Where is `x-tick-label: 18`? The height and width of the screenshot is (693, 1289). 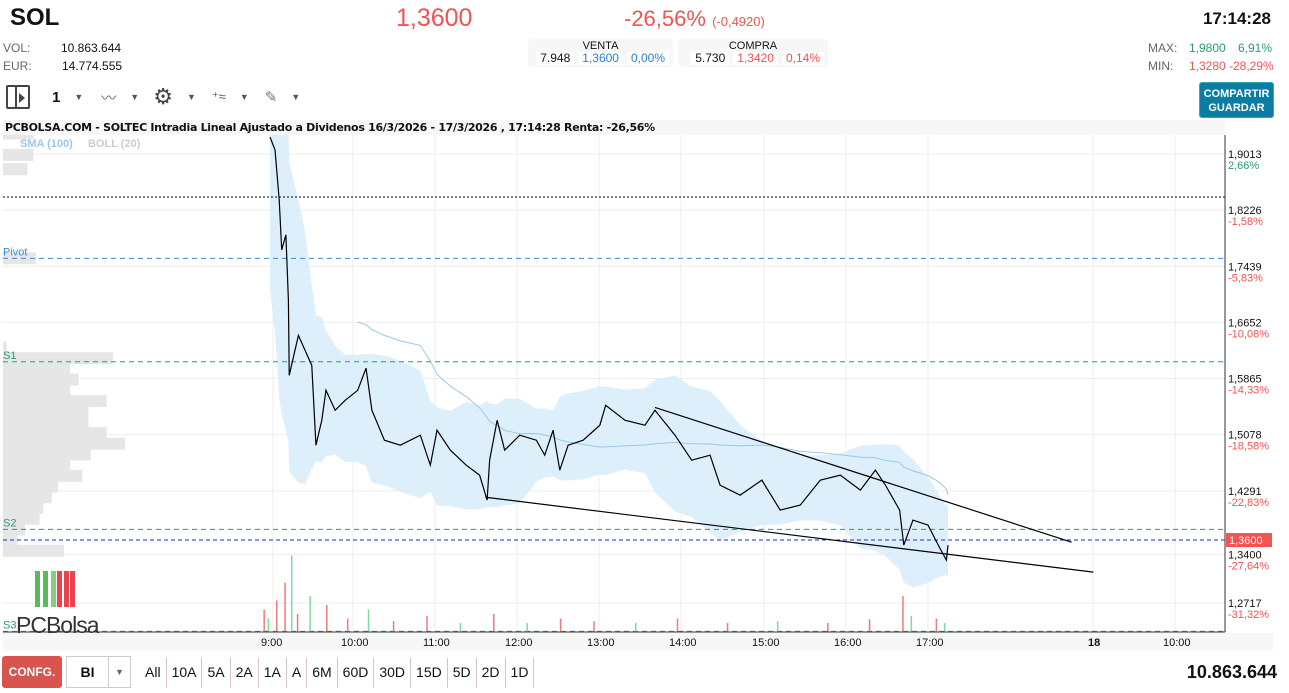 x-tick-label: 18 is located at coordinates (1094, 643).